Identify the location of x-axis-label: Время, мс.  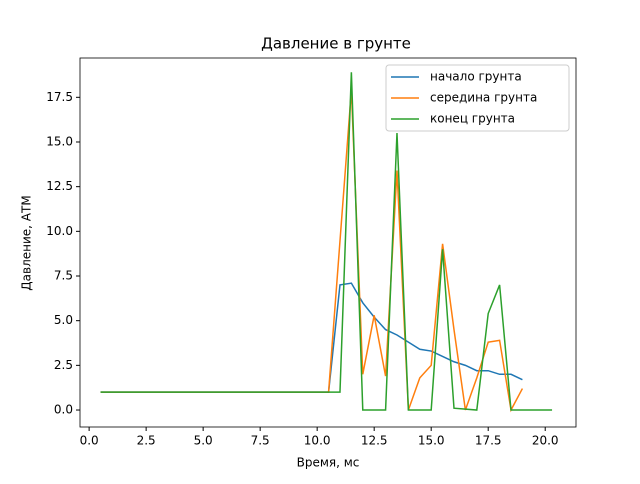
(328, 463).